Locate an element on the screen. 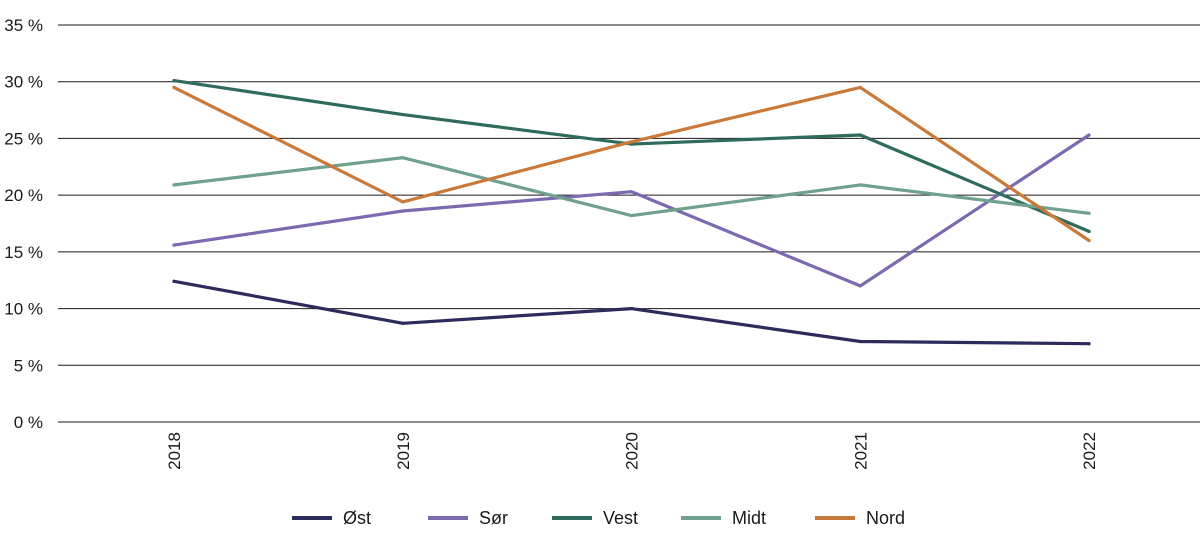 Image resolution: width=1200 pixels, height=546 pixels. series-line-Midt is located at coordinates (631, 187).